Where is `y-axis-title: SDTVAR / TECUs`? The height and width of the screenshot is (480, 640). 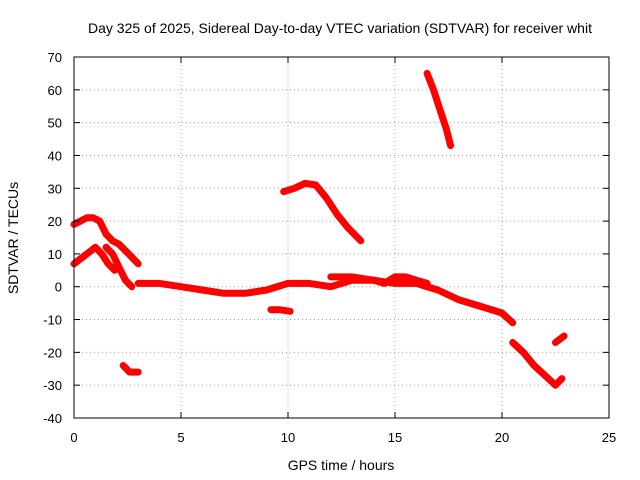
y-axis-title: SDTVAR / TECUs is located at coordinates (13, 238).